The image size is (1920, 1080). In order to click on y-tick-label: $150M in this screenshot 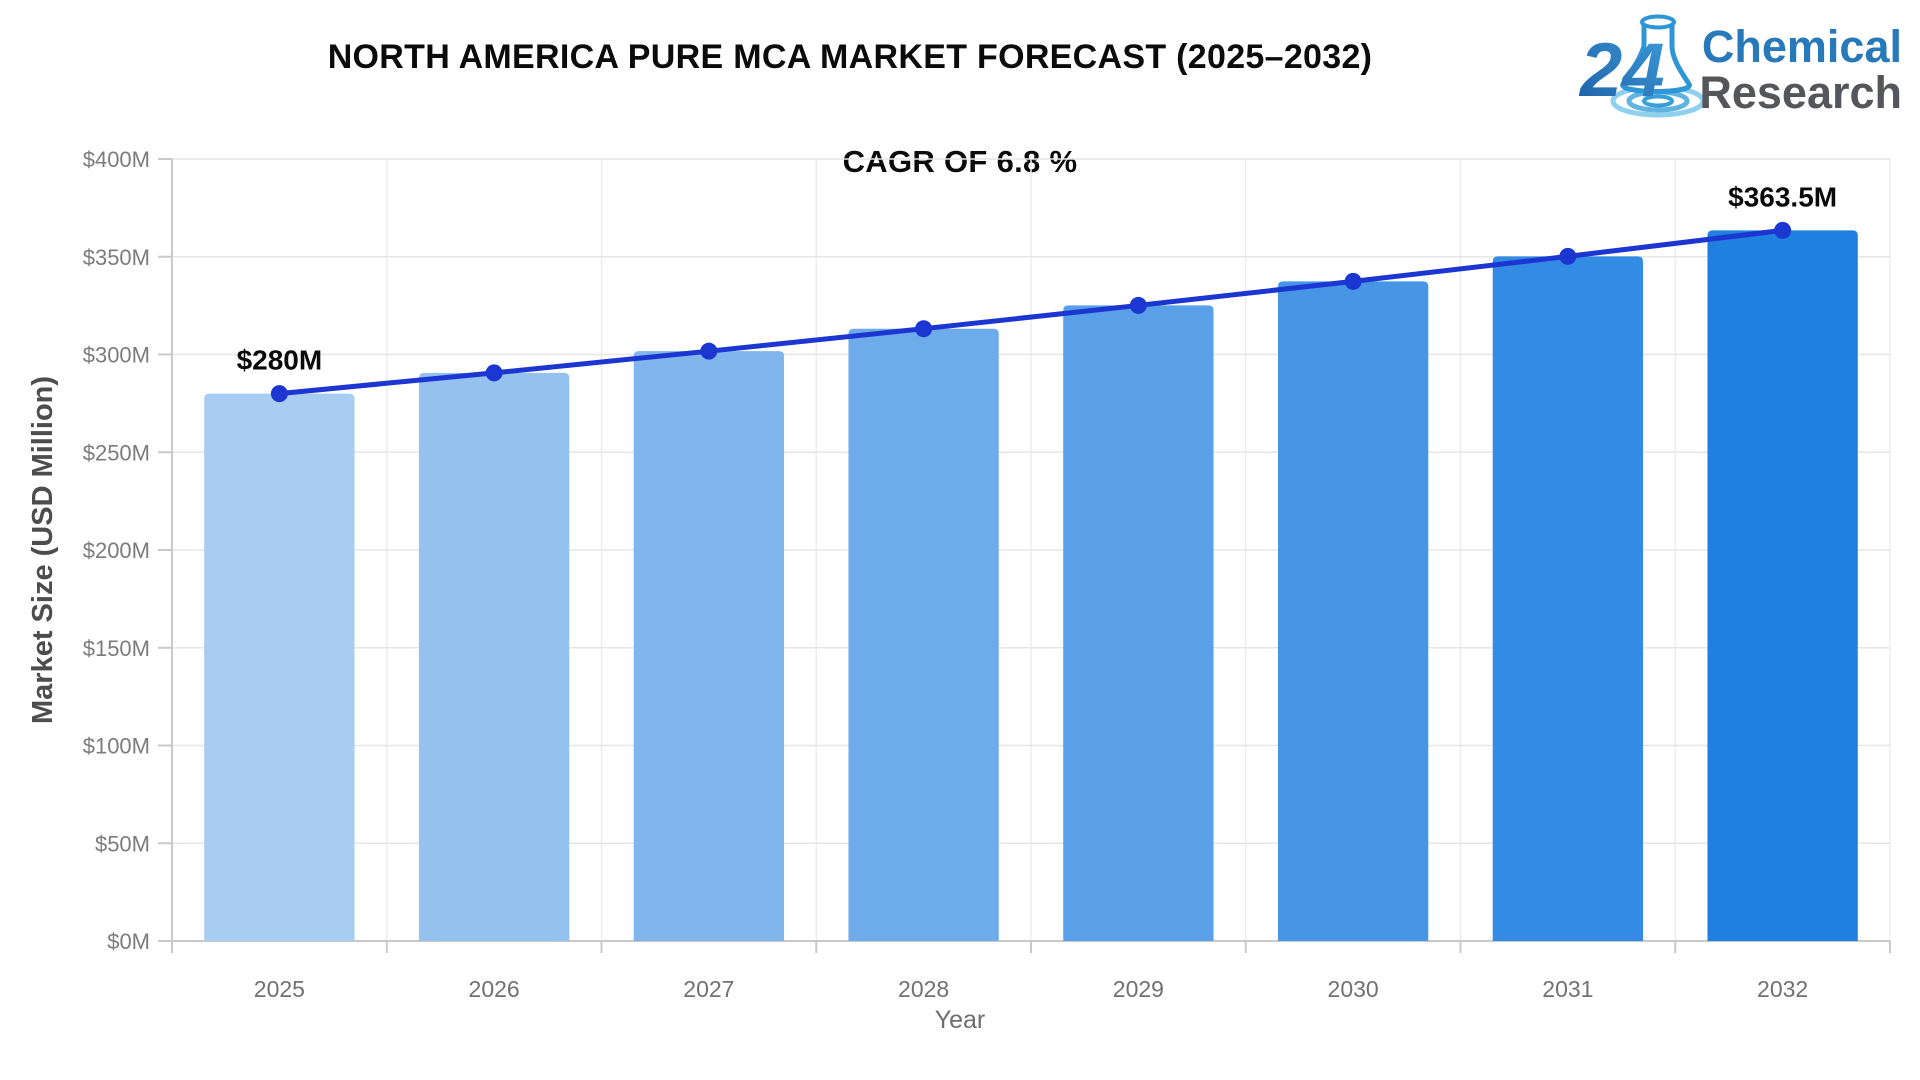, I will do `click(116, 648)`.